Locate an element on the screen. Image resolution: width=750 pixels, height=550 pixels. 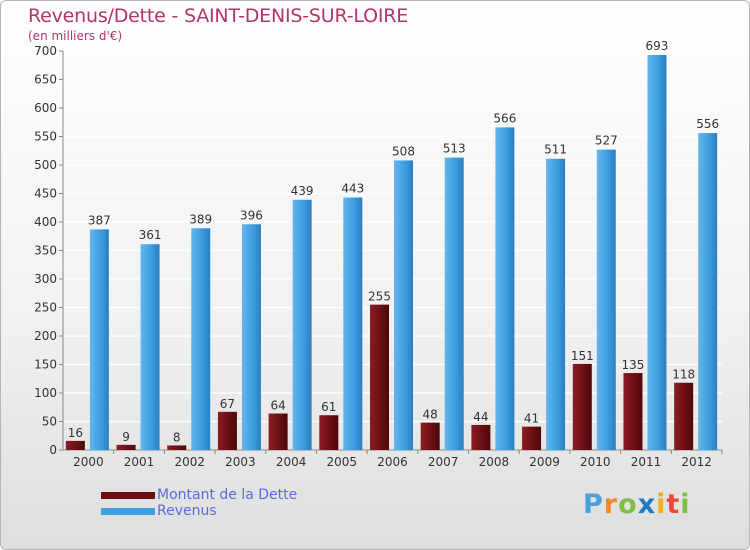
y-tick-label-650: 650 is located at coordinates (45, 80).